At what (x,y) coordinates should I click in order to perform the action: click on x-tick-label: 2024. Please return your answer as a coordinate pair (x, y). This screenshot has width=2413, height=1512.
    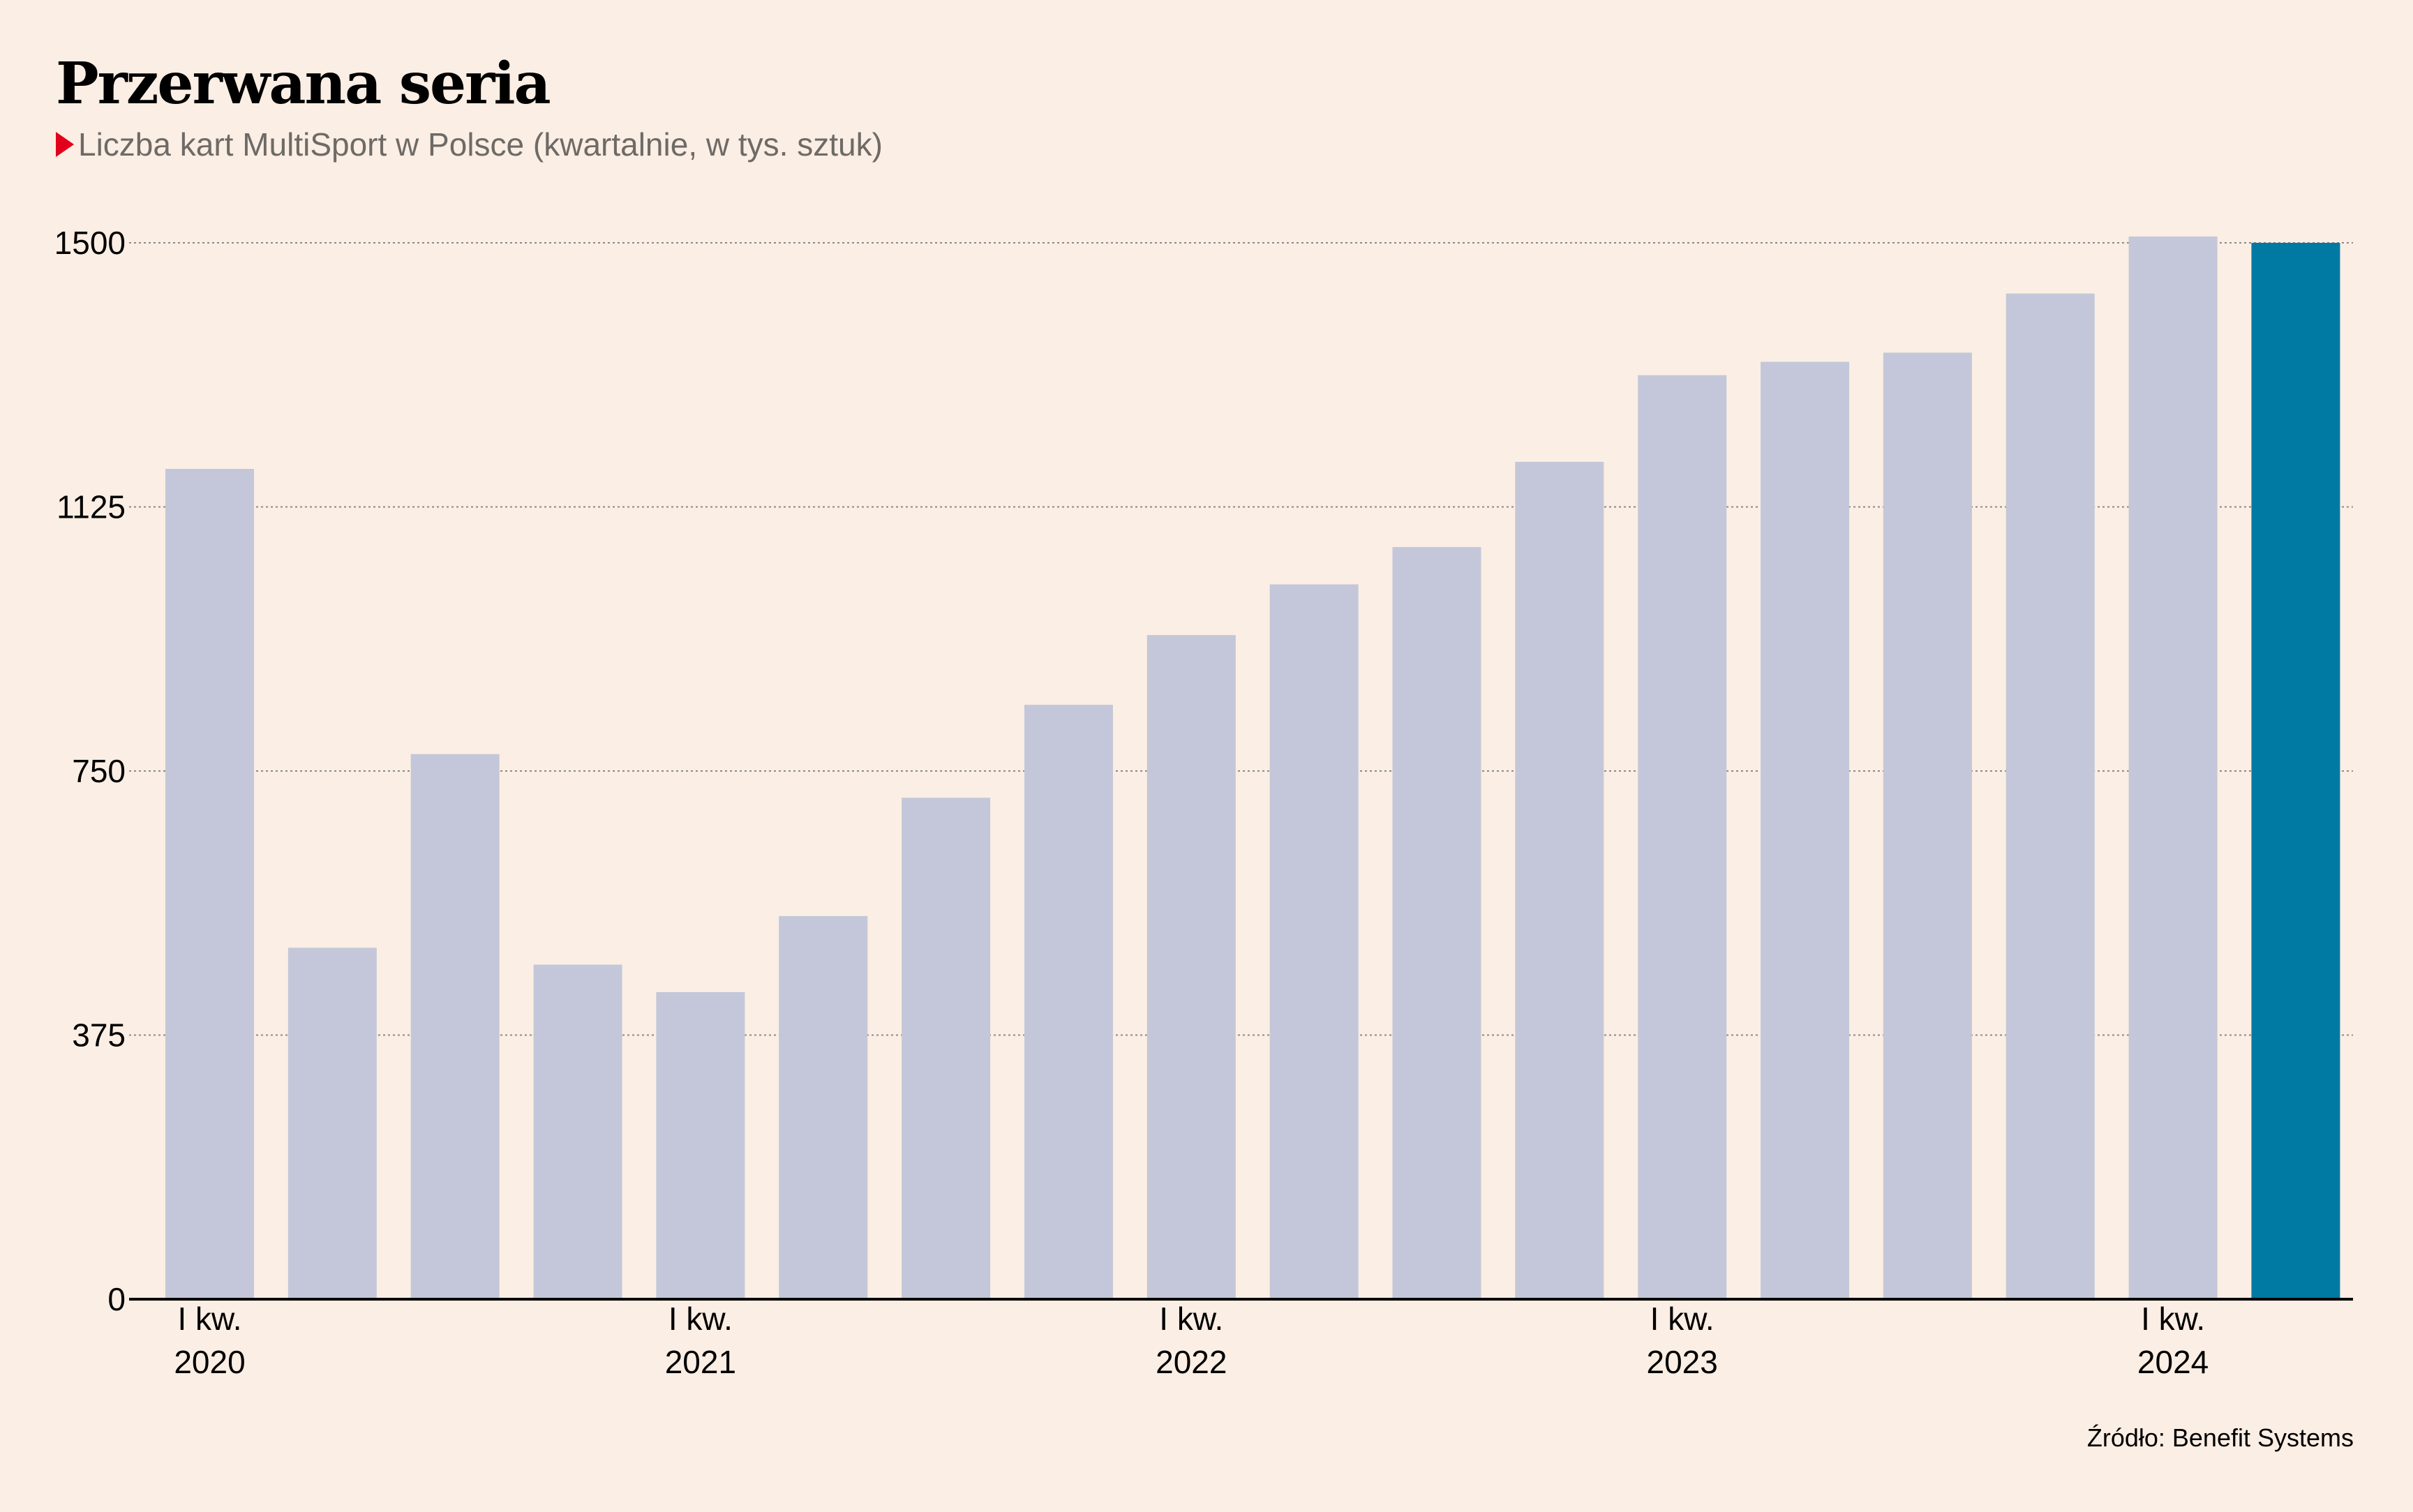
    Looking at the image, I should click on (2173, 1362).